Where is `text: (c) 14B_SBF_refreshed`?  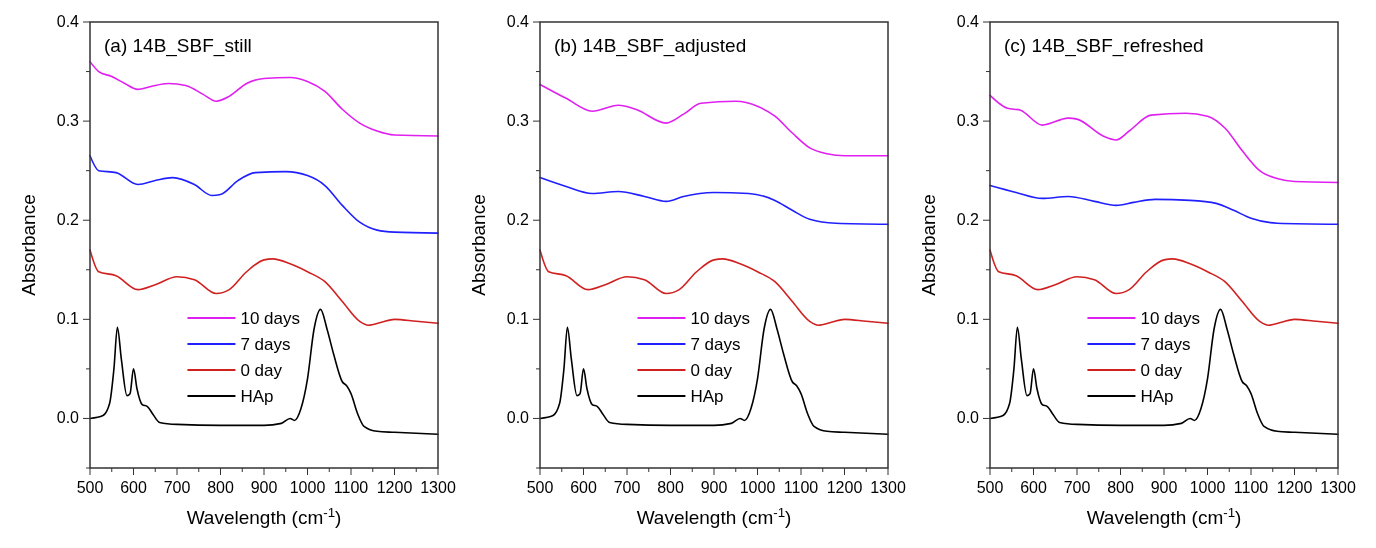 text: (c) 14B_SBF_refreshed is located at coordinates (1104, 46).